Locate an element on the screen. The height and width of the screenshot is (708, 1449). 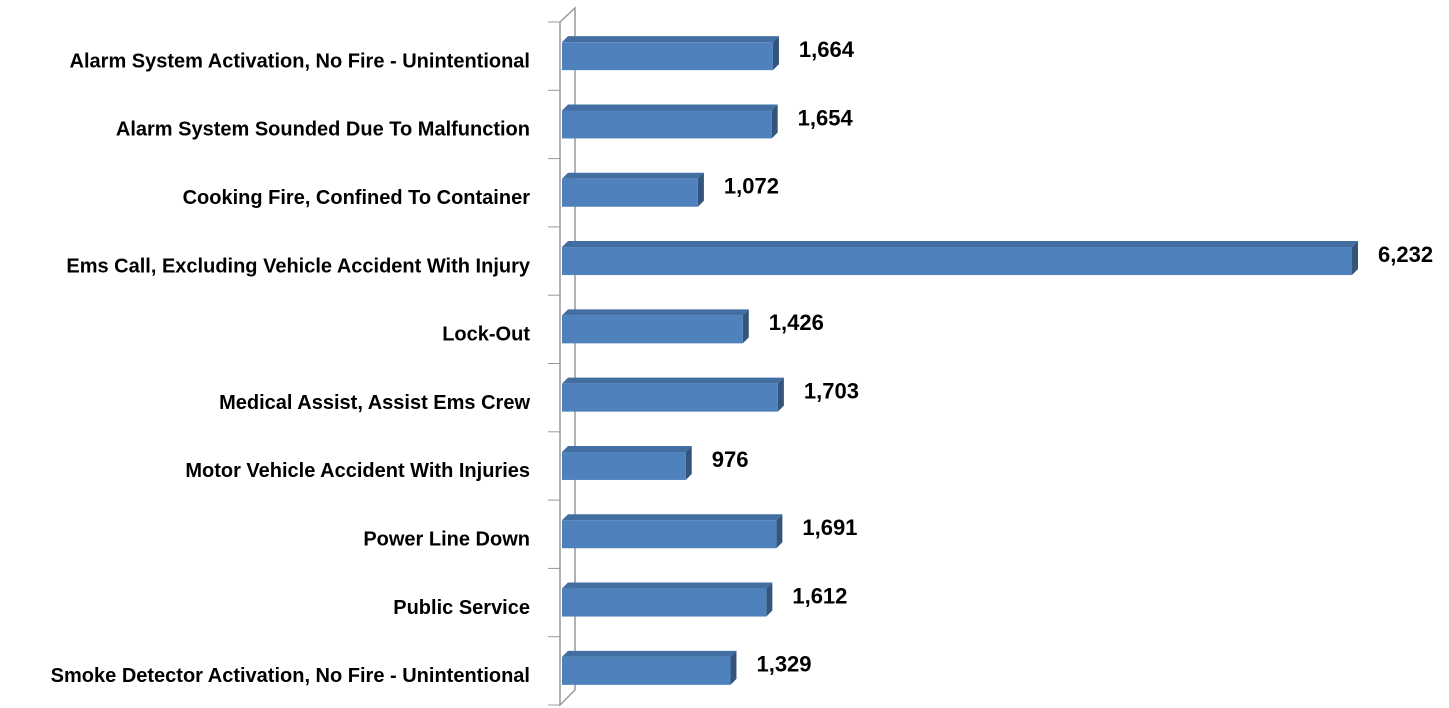
category-label: Public Service is located at coordinates (461, 608).